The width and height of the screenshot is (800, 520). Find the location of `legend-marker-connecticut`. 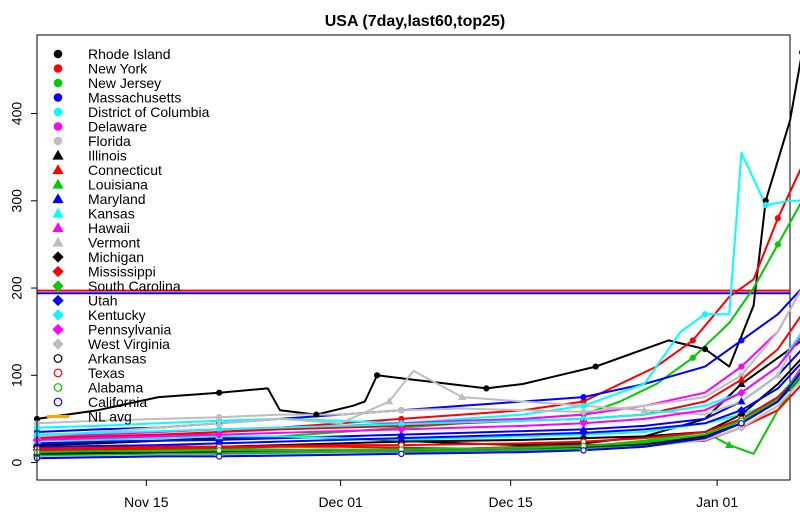

legend-marker-connecticut is located at coordinates (58, 169).